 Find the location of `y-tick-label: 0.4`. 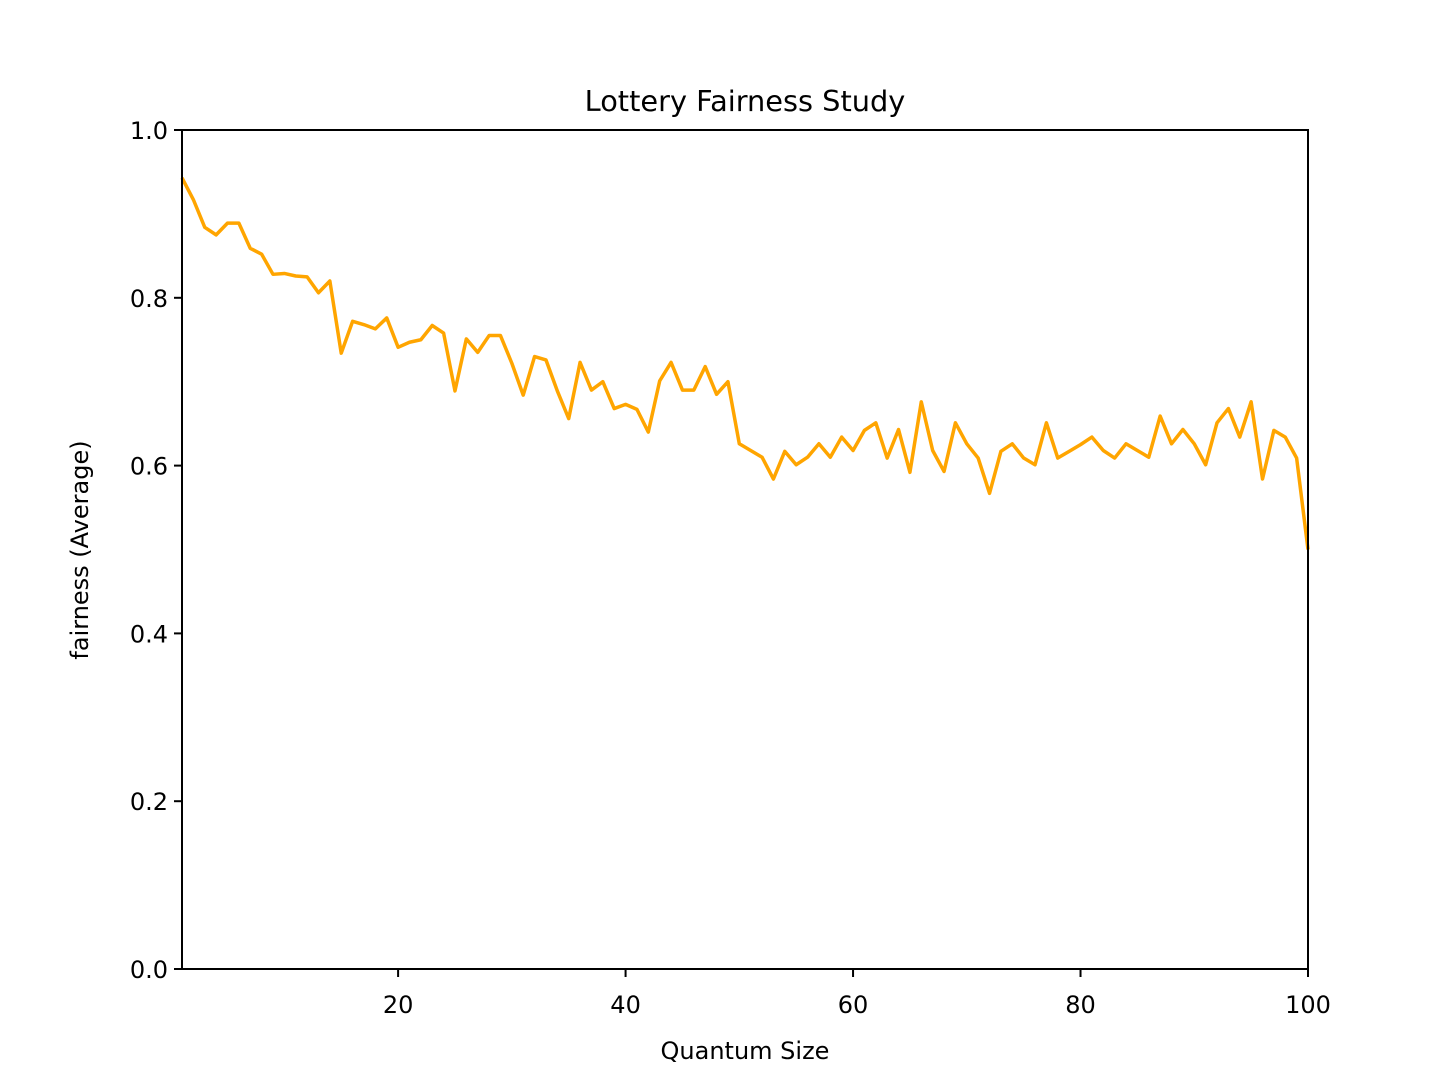

y-tick-label: 0.4 is located at coordinates (149, 634).